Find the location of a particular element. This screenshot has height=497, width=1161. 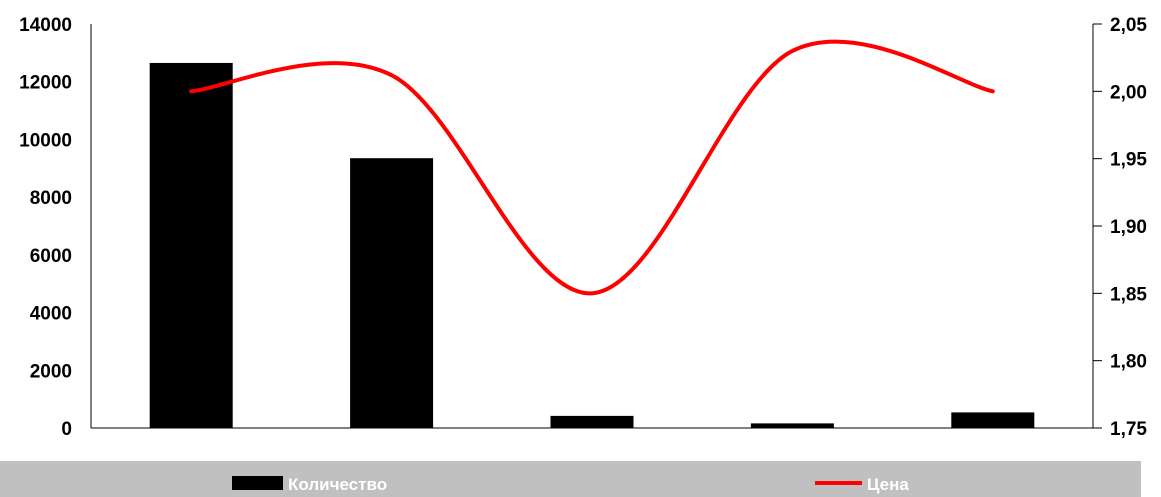

right-y-tick-label: 2,05 is located at coordinates (1128, 25).